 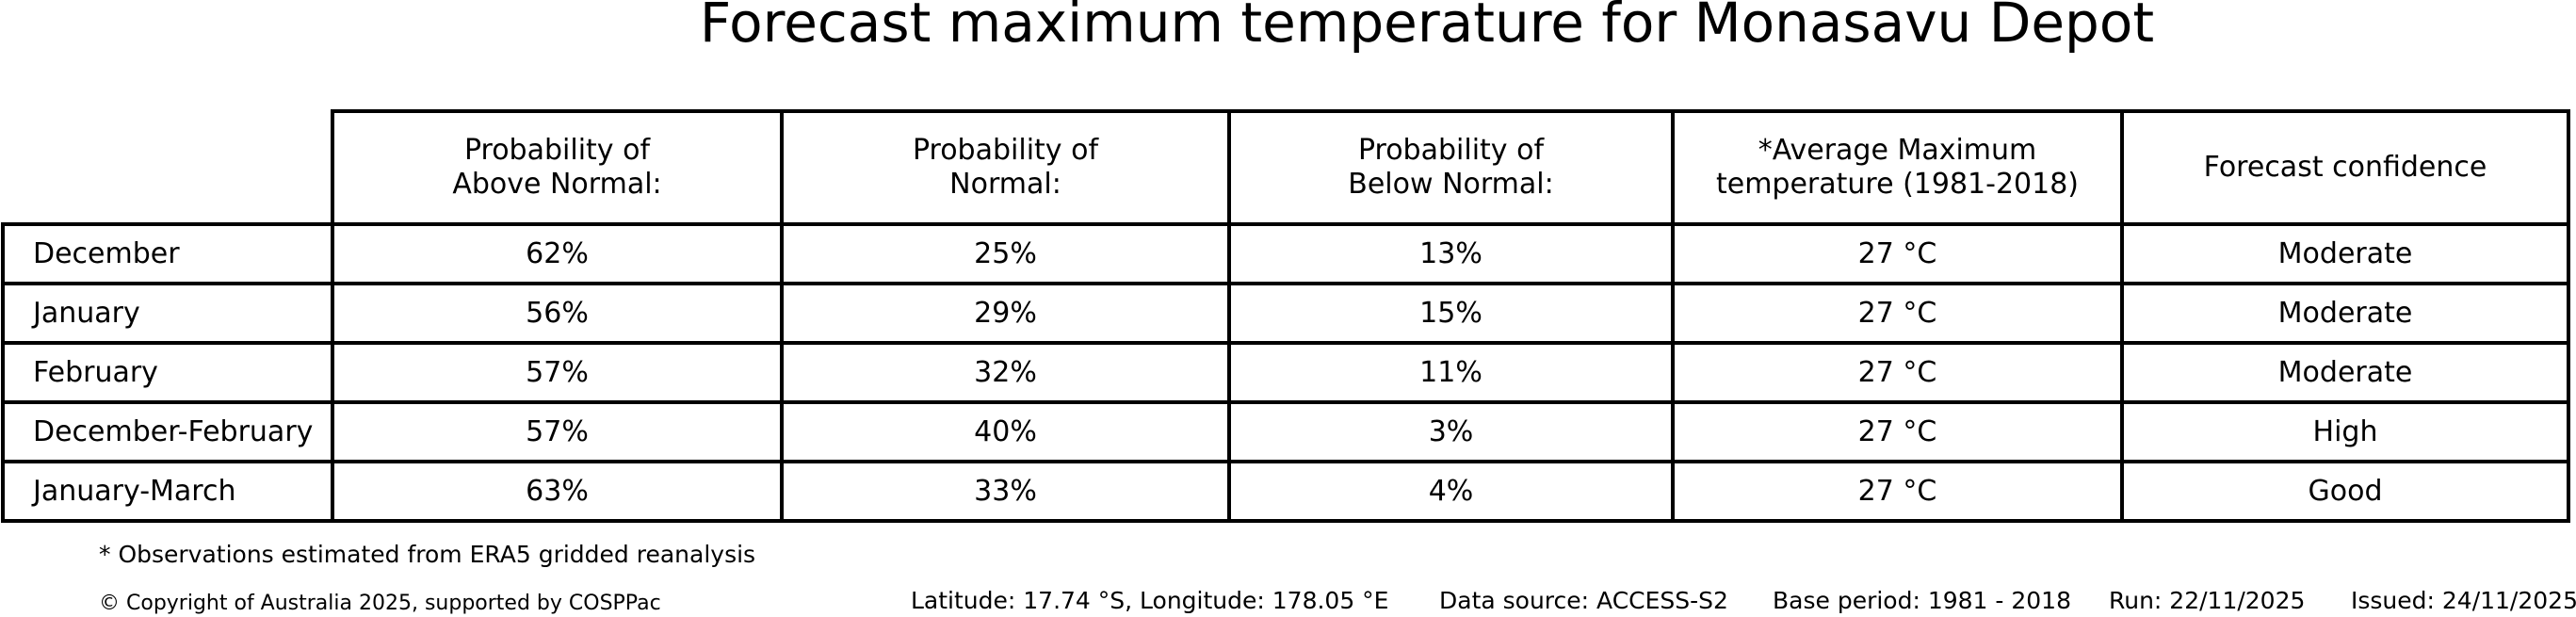 I want to click on row-label: February, so click(x=167, y=373).